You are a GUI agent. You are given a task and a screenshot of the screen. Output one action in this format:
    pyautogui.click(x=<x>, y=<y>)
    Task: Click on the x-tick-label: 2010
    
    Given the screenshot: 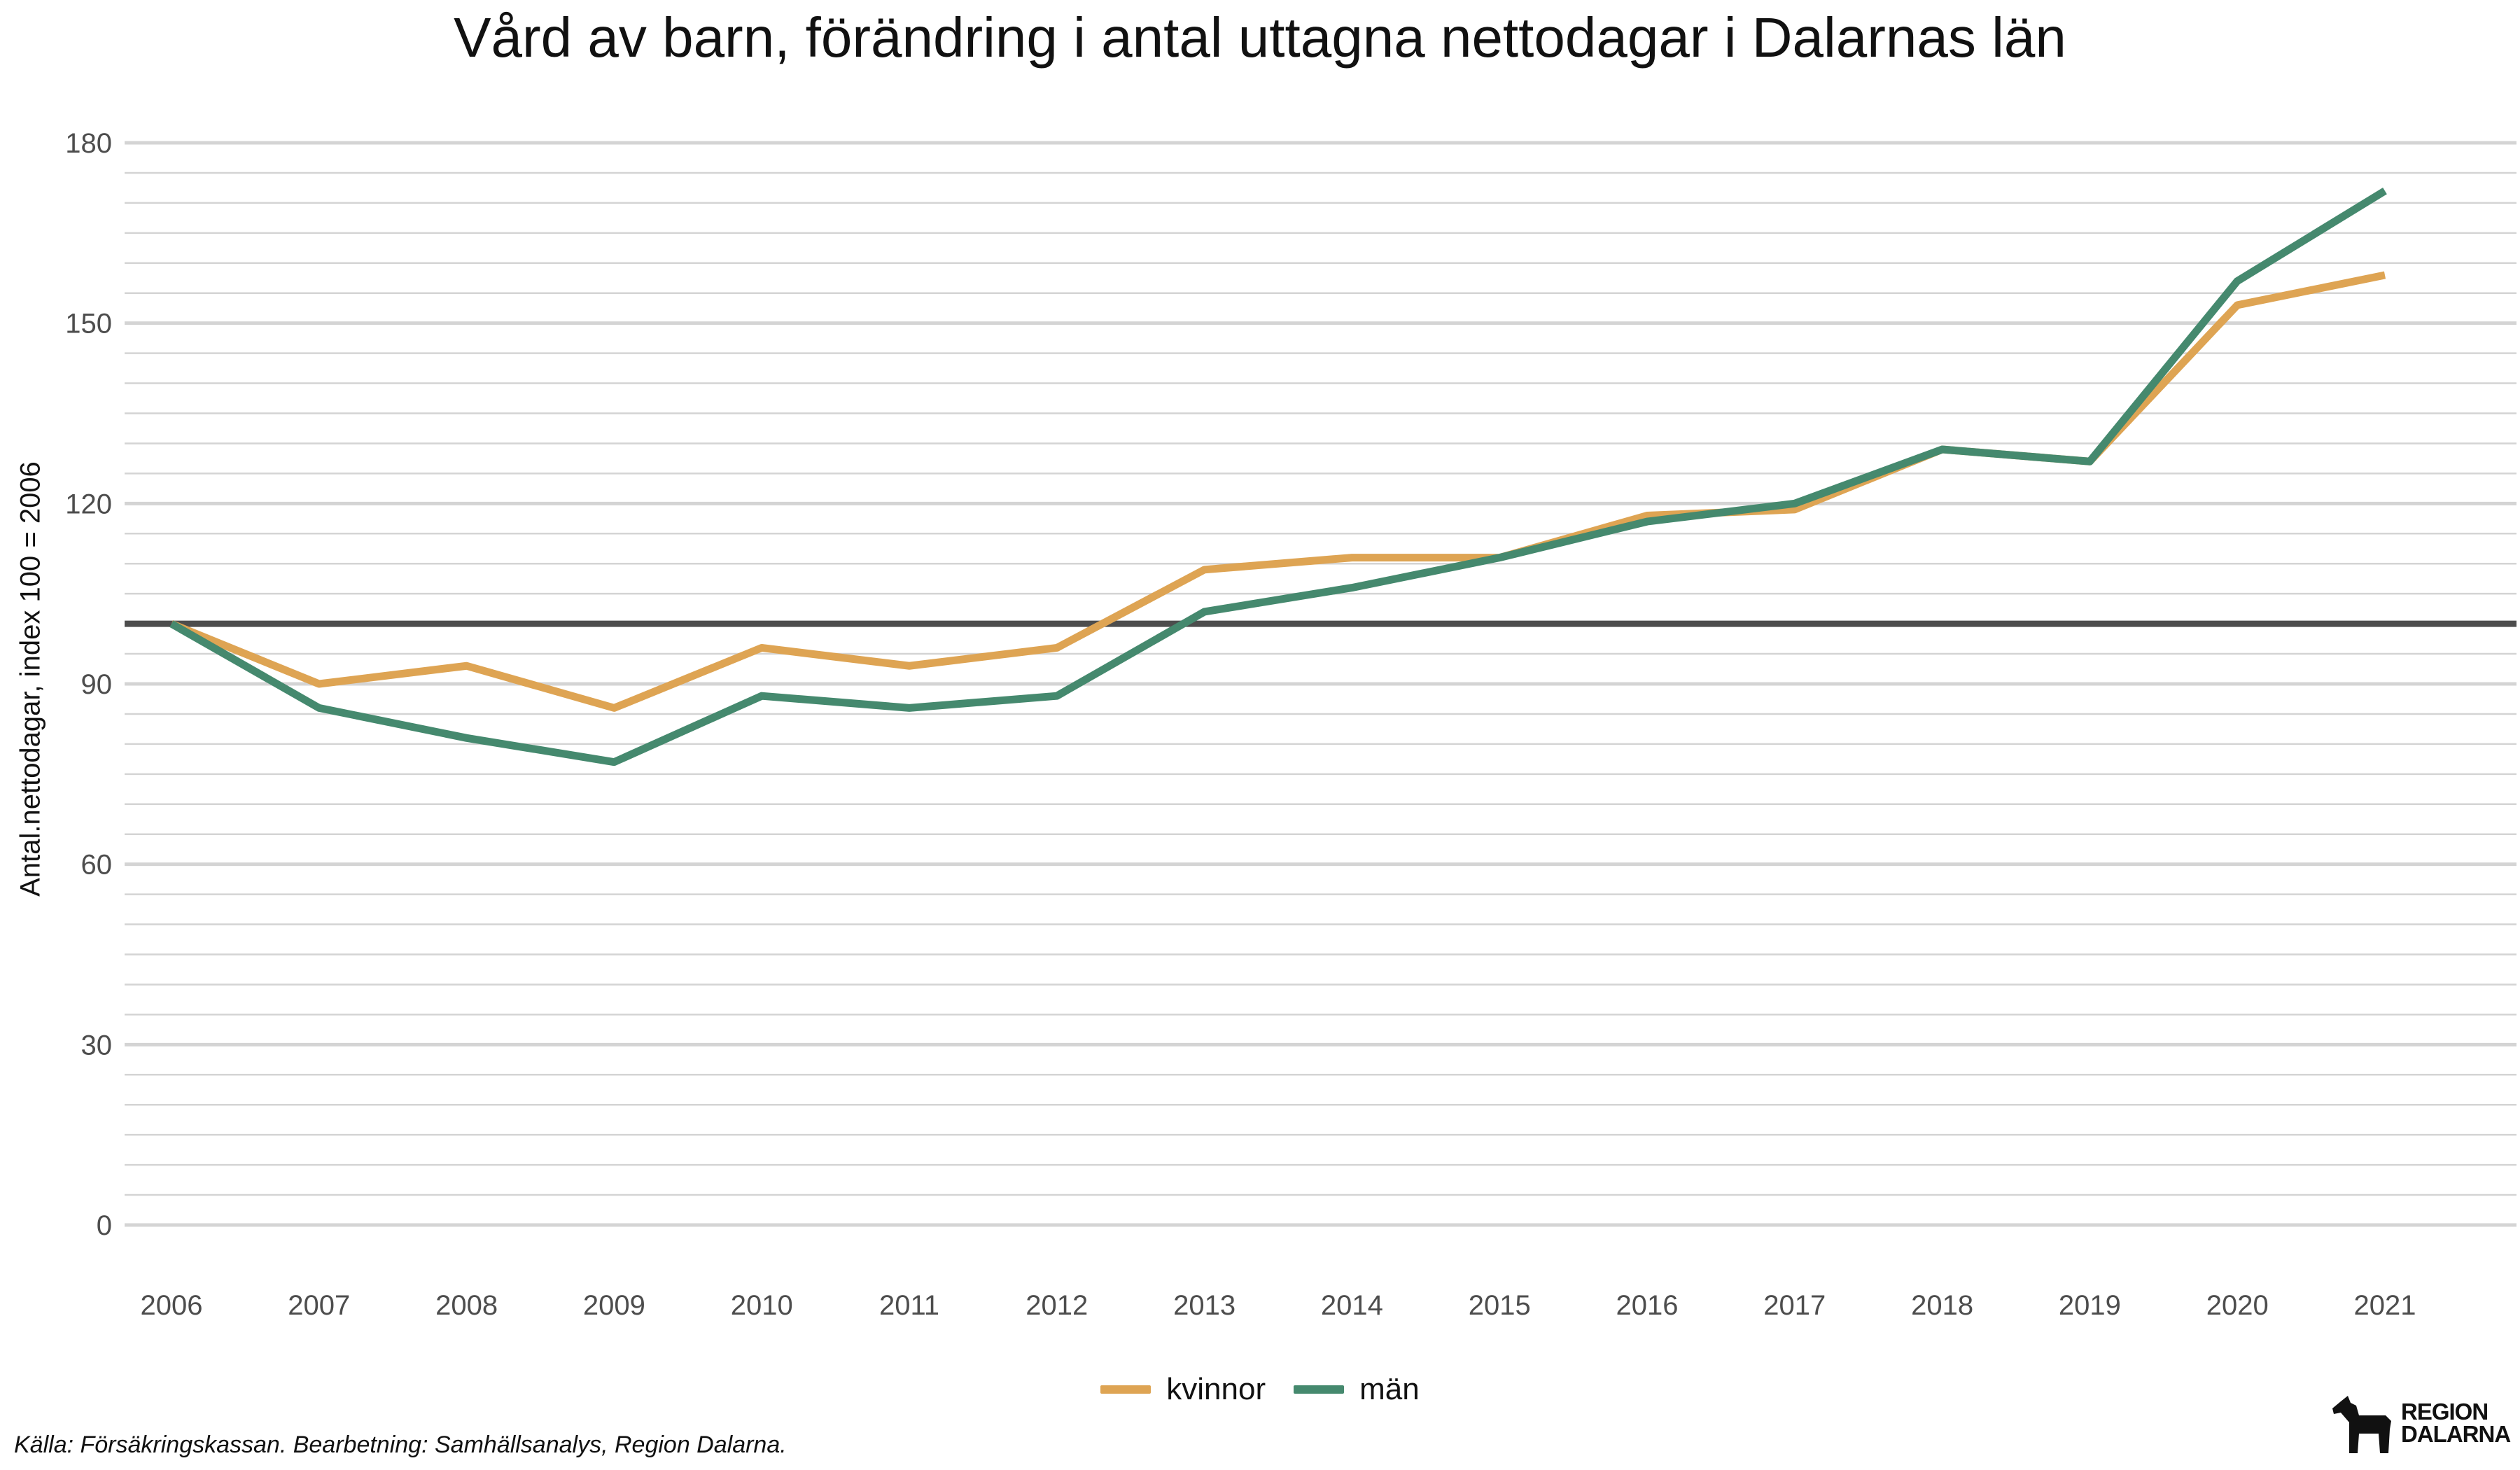 What is the action you would take?
    pyautogui.click(x=762, y=1305)
    